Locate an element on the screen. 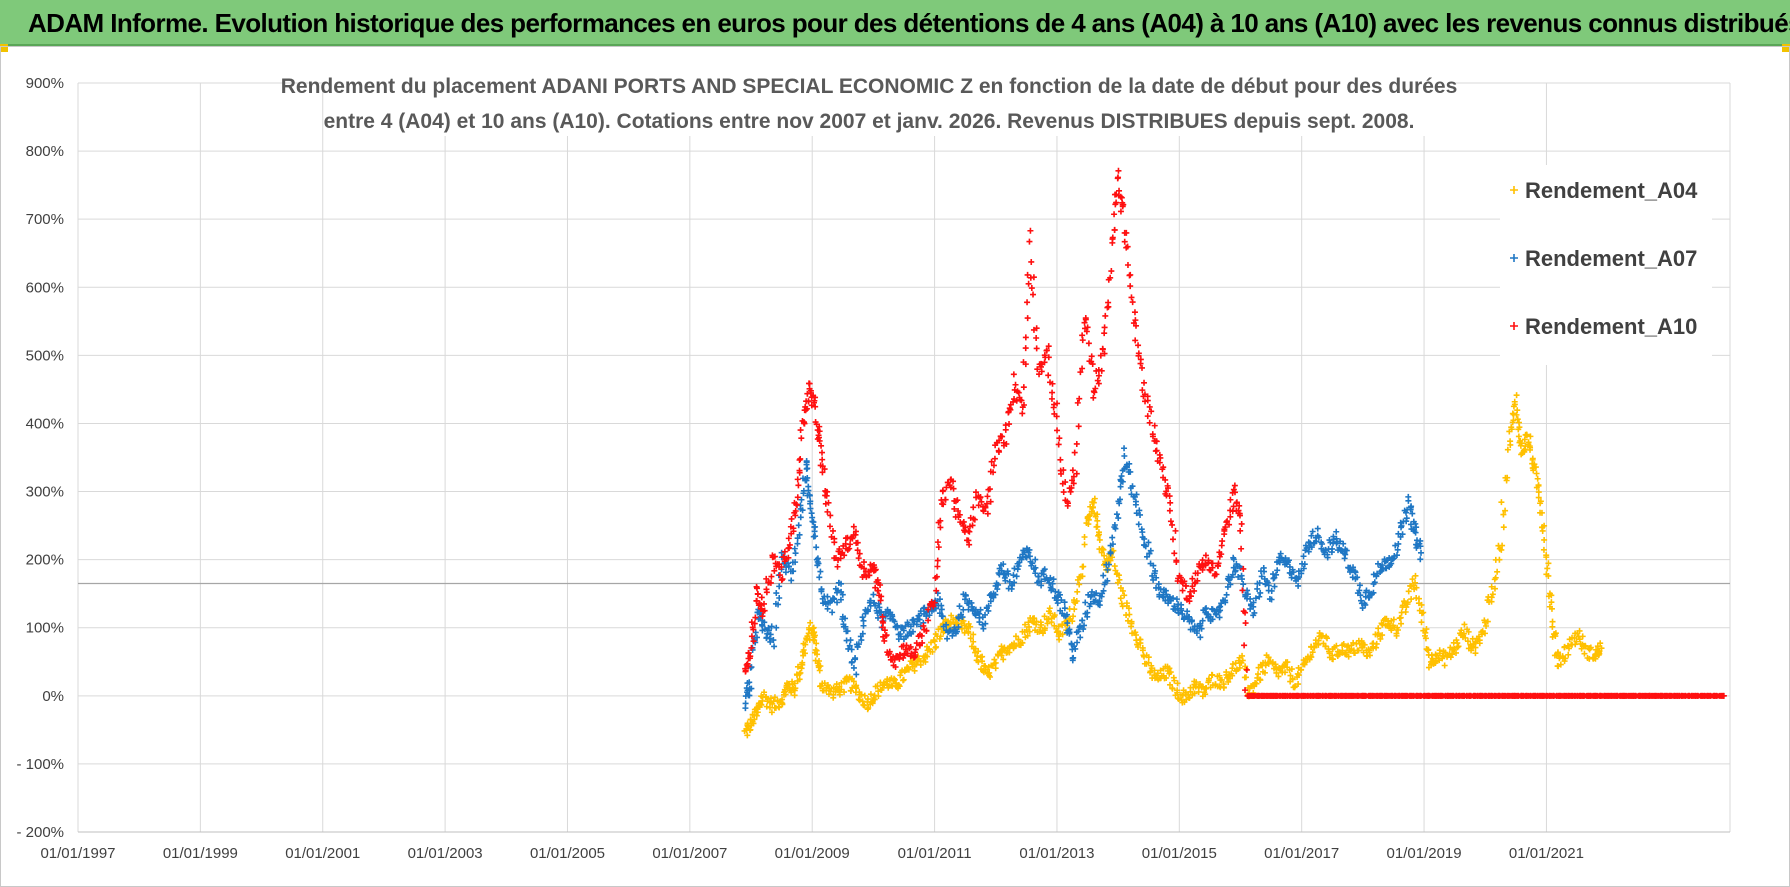  y-tick-label: 600% is located at coordinates (45, 287).